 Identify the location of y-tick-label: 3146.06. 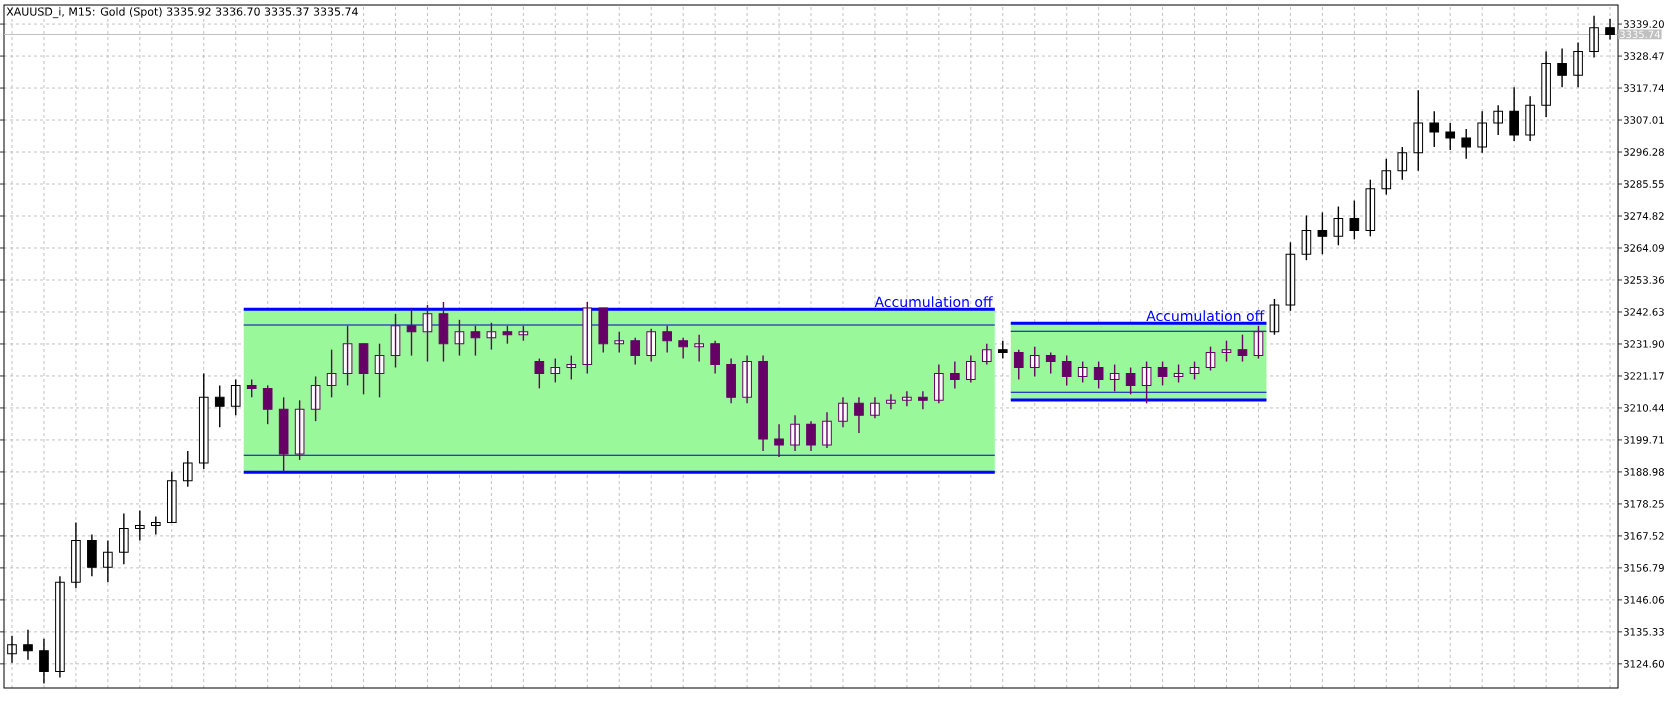
(1643, 600).